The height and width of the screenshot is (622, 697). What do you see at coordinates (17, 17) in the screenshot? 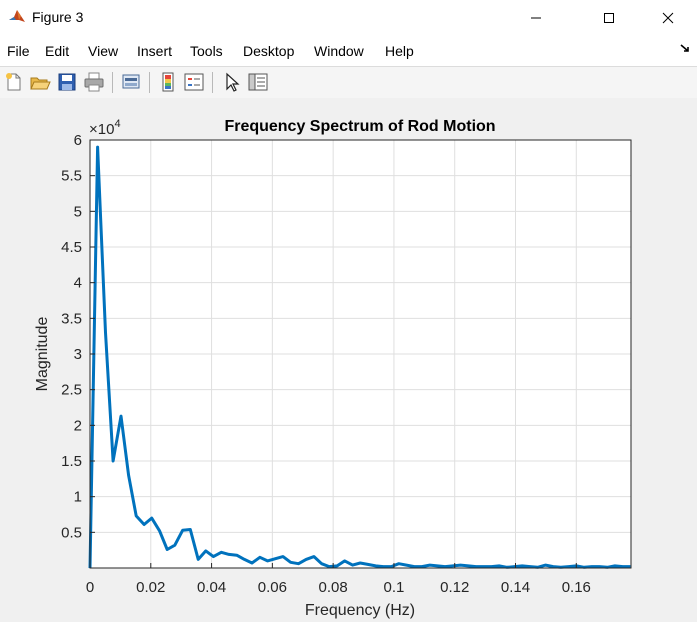
I see `matlab-logo-icon` at bounding box center [17, 17].